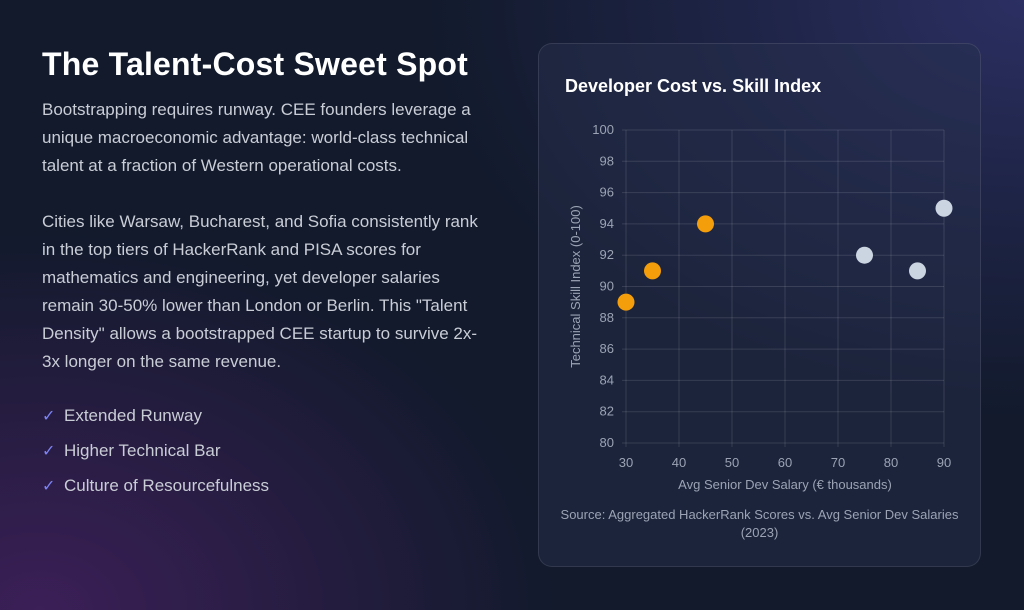 Image resolution: width=1024 pixels, height=610 pixels. Describe the element at coordinates (607, 192) in the screenshot. I see `y-tick-label: 96` at that location.